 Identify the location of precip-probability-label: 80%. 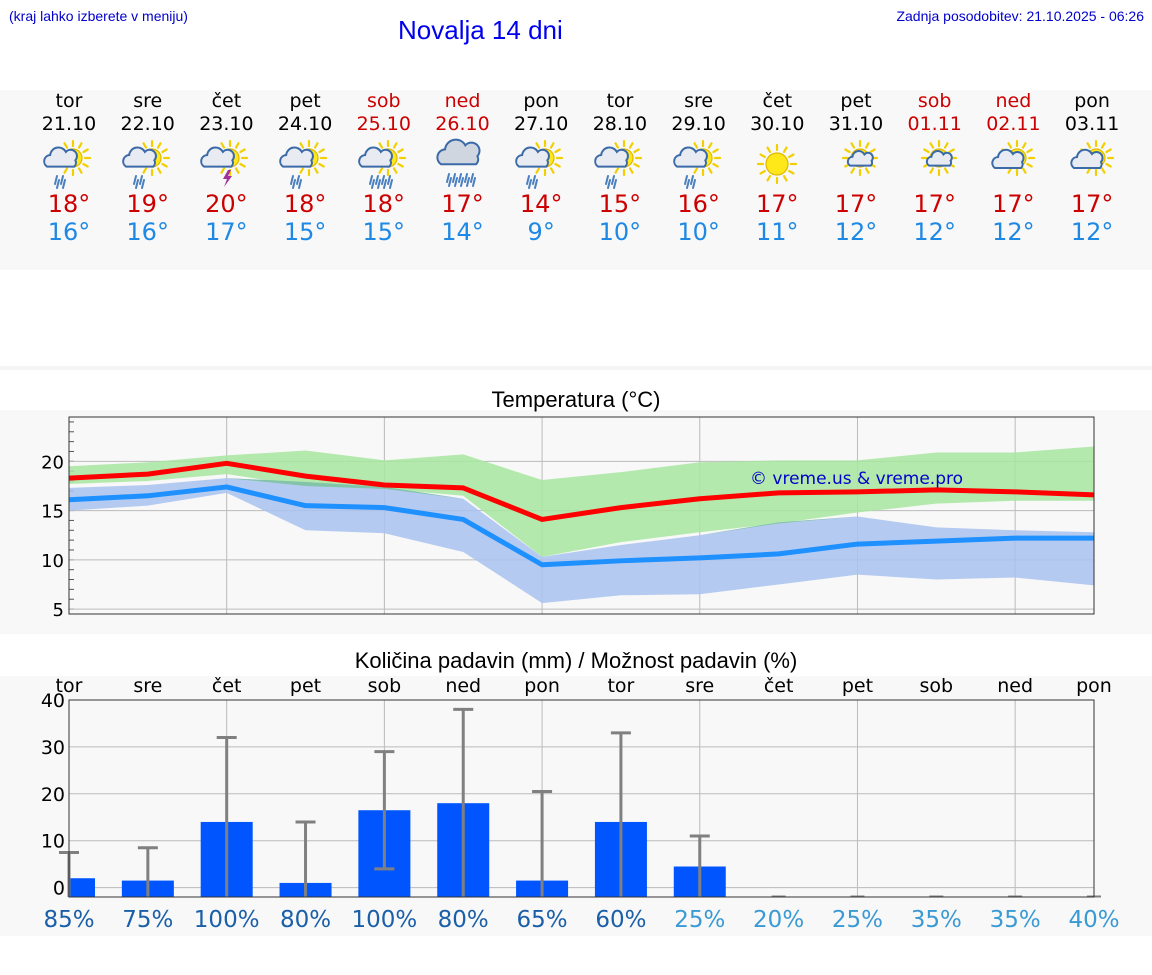
(463, 920).